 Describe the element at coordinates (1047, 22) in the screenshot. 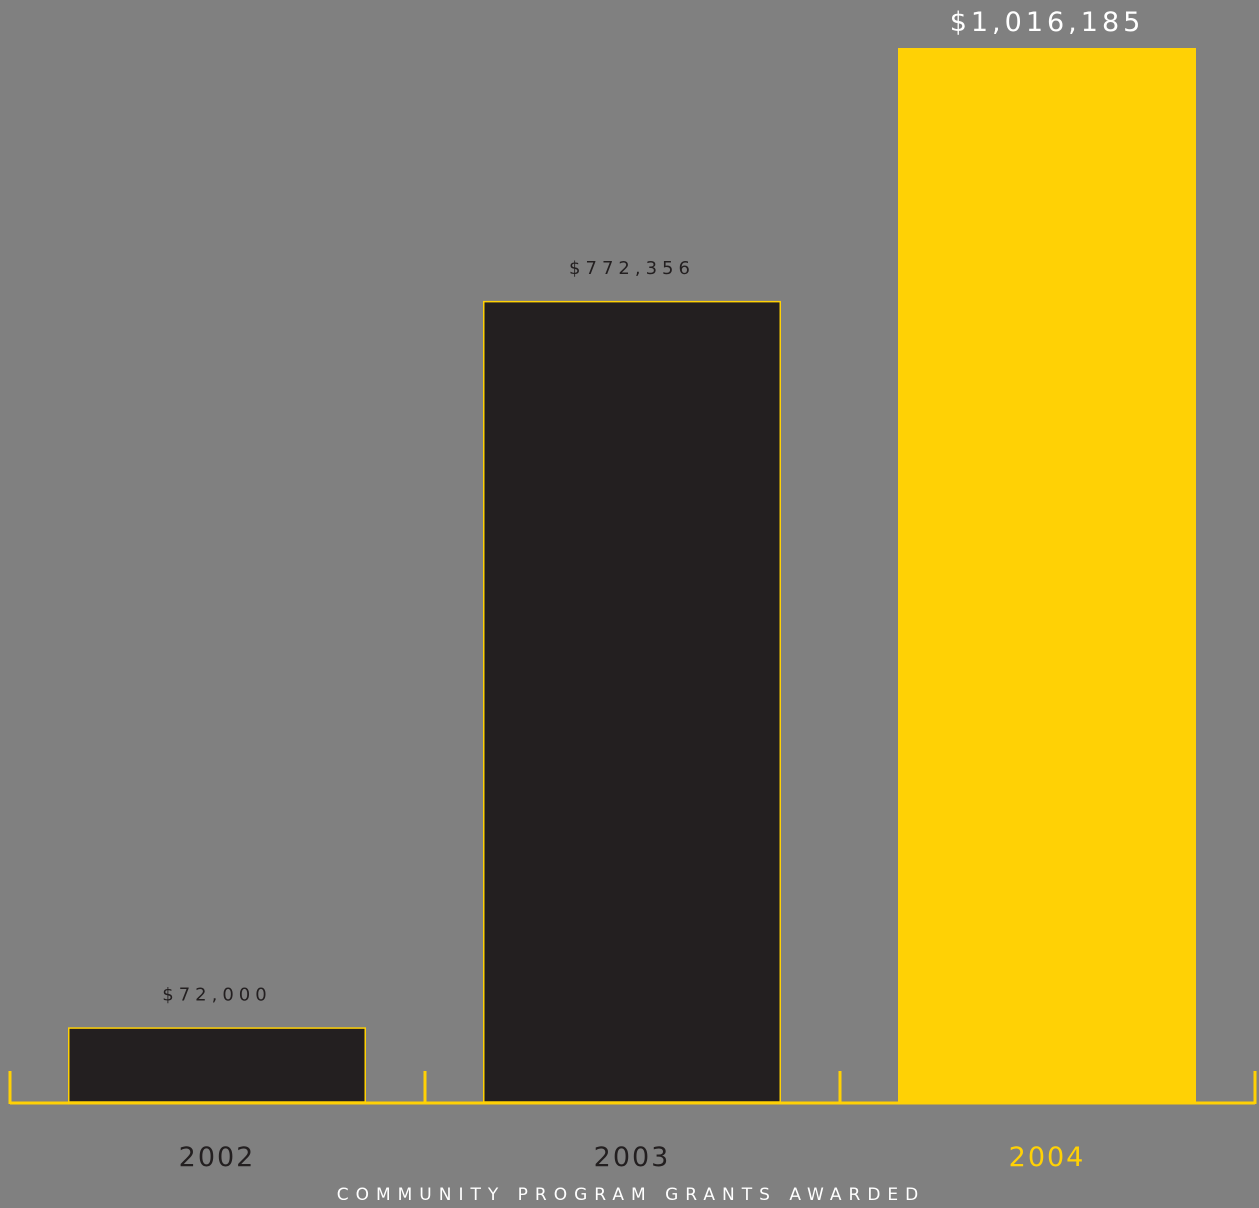

I see `value-label-2004: $1,016,185` at that location.